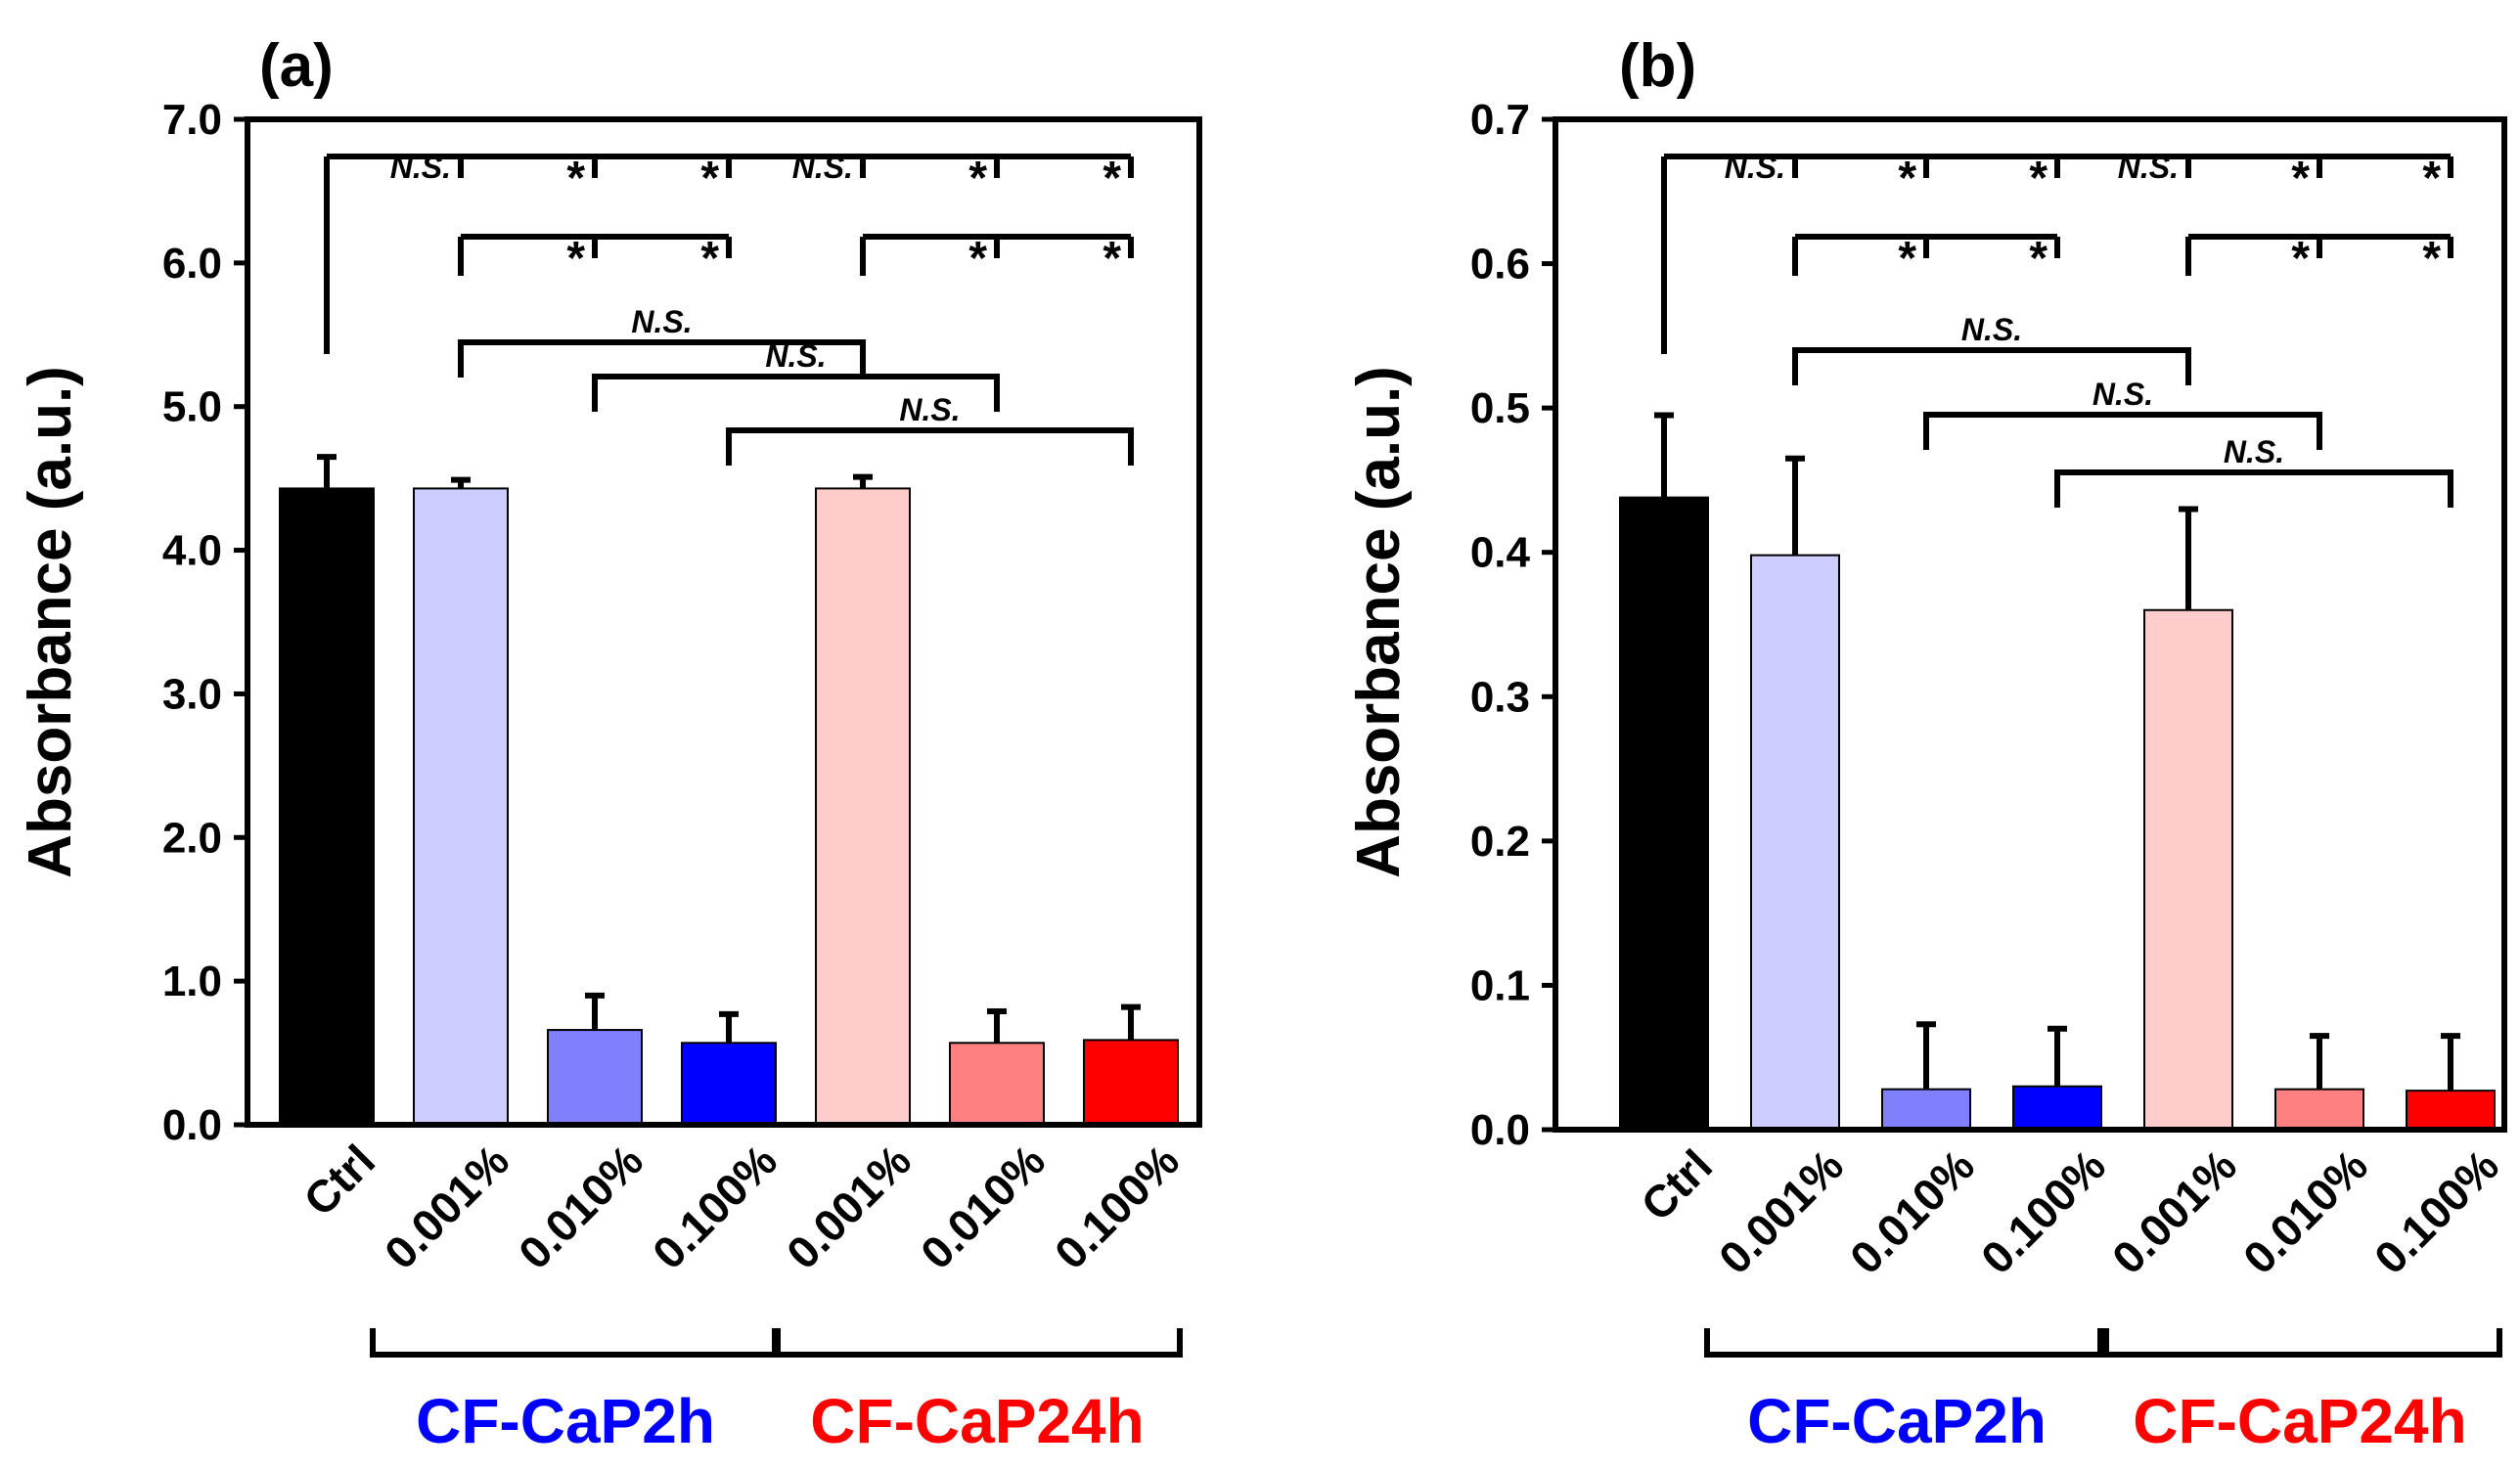  I want to click on y-tick-label: 0.5, so click(1500, 408).